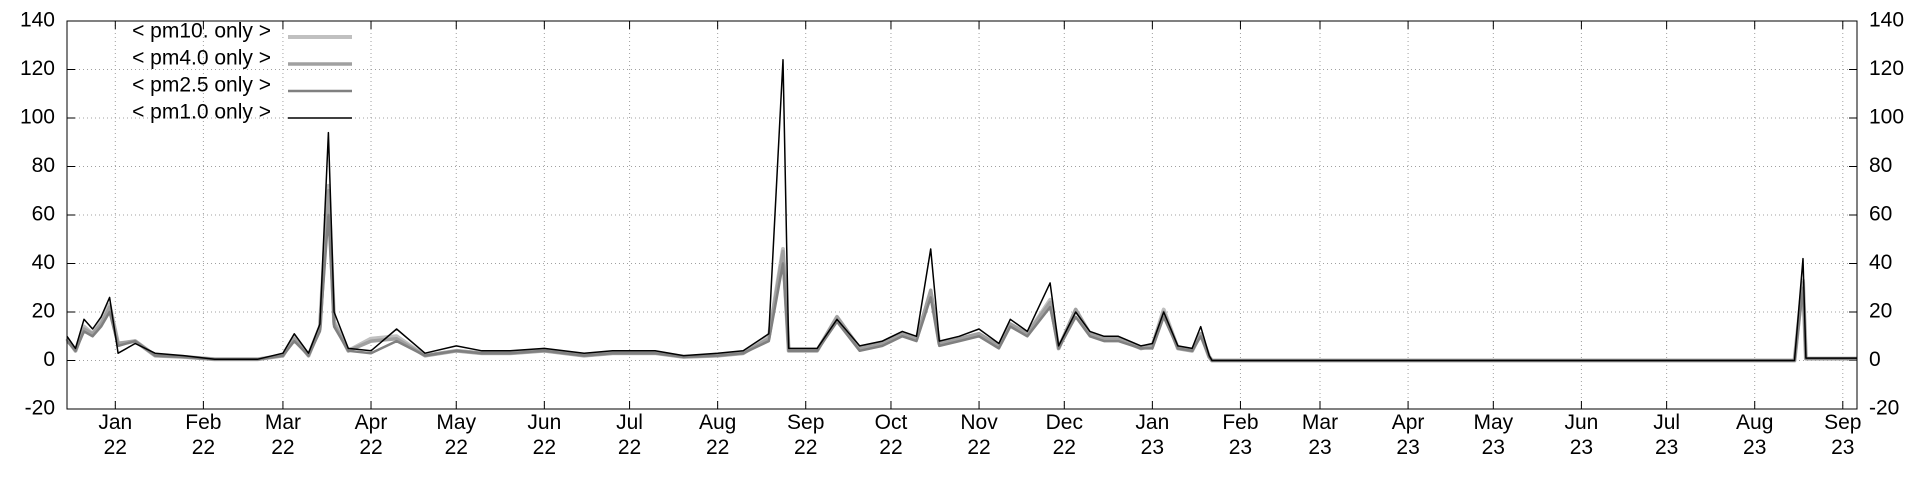 Image resolution: width=1920 pixels, height=480 pixels. What do you see at coordinates (1886, 68) in the screenshot?
I see `y2-tick-label: 120` at bounding box center [1886, 68].